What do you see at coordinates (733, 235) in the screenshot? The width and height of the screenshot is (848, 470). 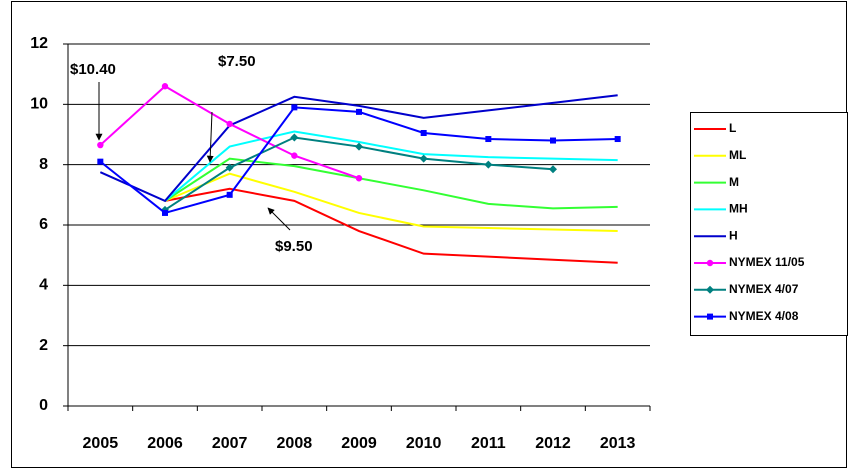 I see `legend-label: H` at bounding box center [733, 235].